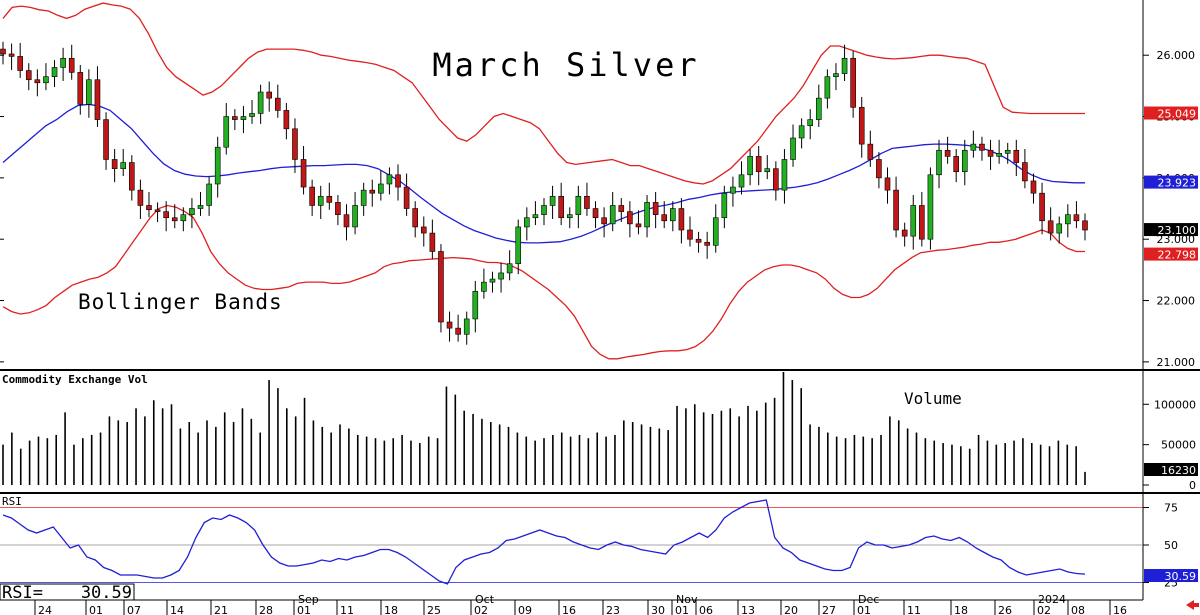 Image resolution: width=1200 pixels, height=615 pixels. Describe the element at coordinates (434, 609) in the screenshot. I see `x-tick-label: 25` at that location.